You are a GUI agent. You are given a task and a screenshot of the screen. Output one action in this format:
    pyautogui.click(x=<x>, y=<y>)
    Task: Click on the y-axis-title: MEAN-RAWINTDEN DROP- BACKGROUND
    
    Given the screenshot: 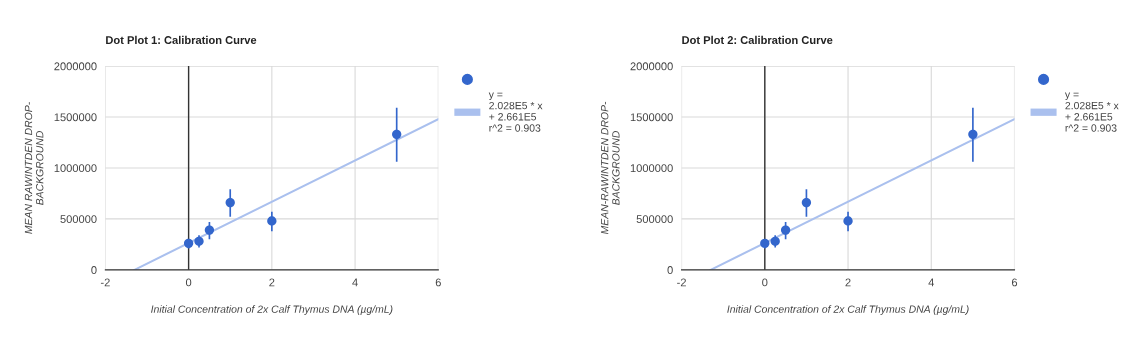 What is the action you would take?
    pyautogui.click(x=610, y=168)
    